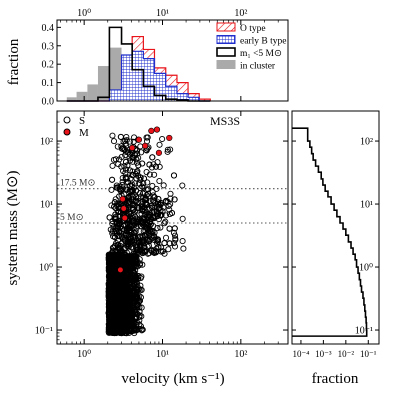  I want to click on top-ytick-label: 0.2, so click(48, 65).